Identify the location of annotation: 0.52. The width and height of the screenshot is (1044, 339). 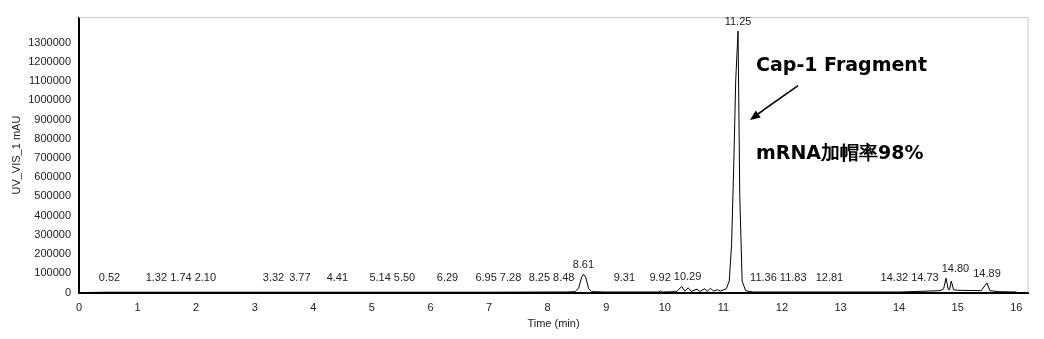
(109, 277).